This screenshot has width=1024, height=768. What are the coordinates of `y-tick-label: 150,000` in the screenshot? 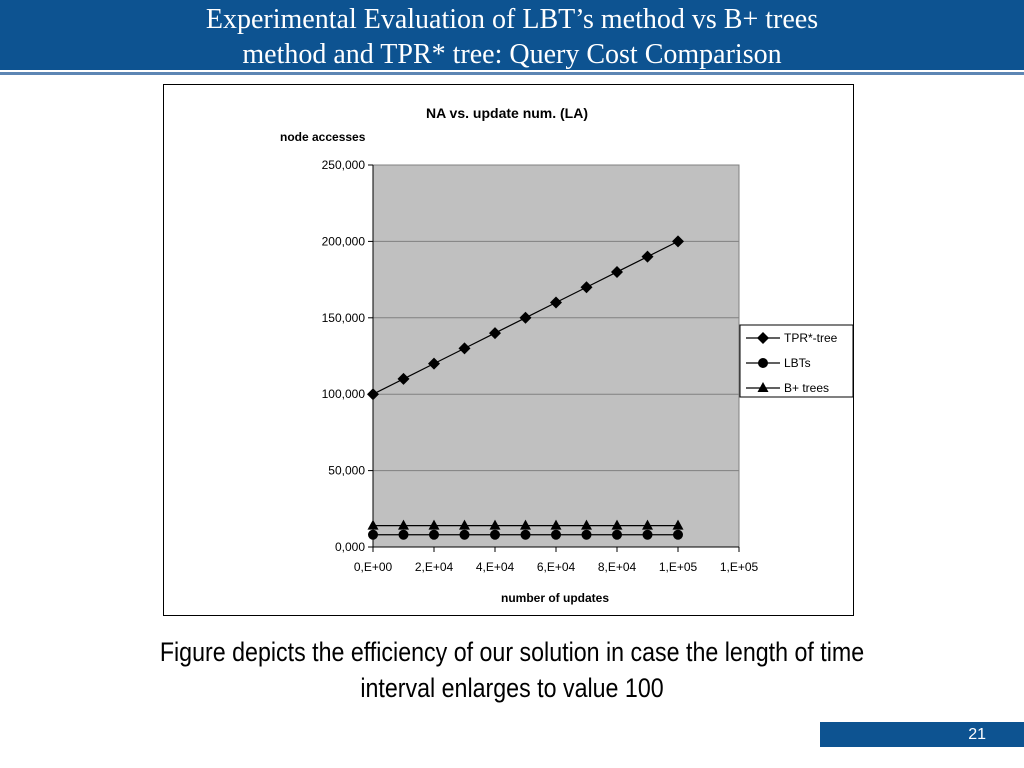 It's located at (344, 318).